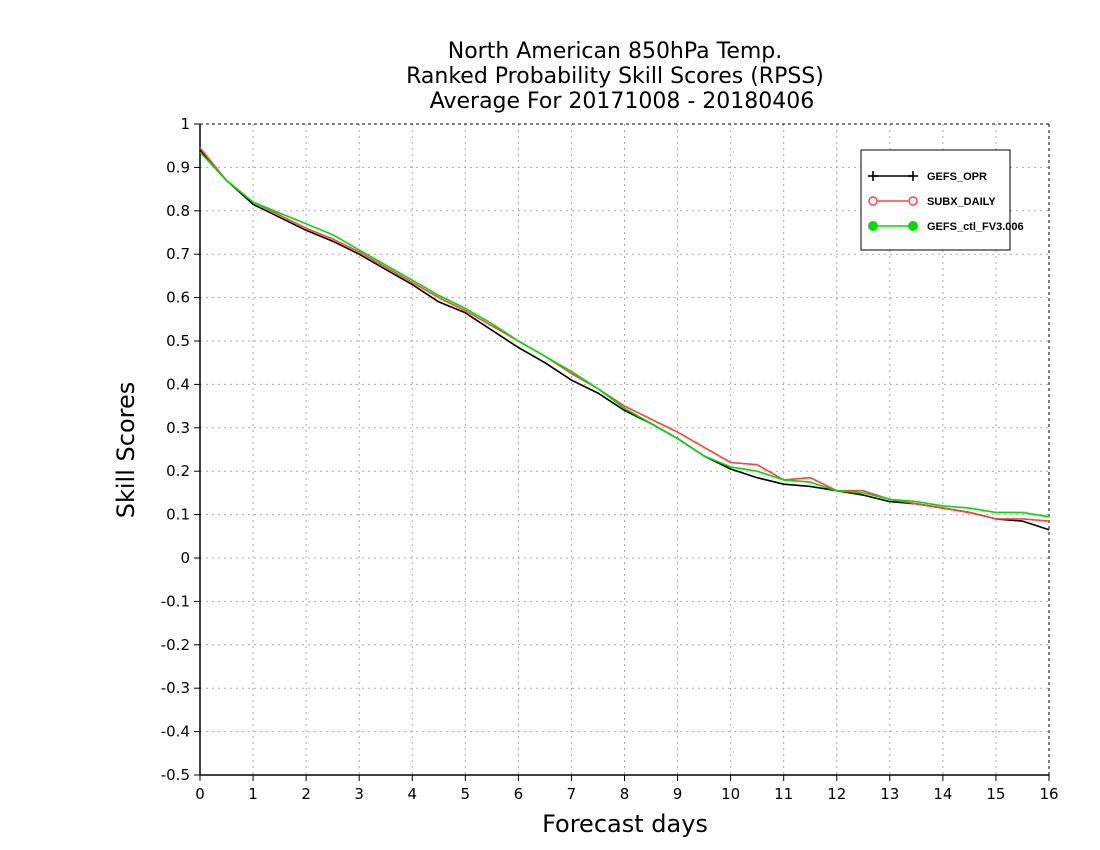  What do you see at coordinates (836, 794) in the screenshot?
I see `x-tick-label: 12` at bounding box center [836, 794].